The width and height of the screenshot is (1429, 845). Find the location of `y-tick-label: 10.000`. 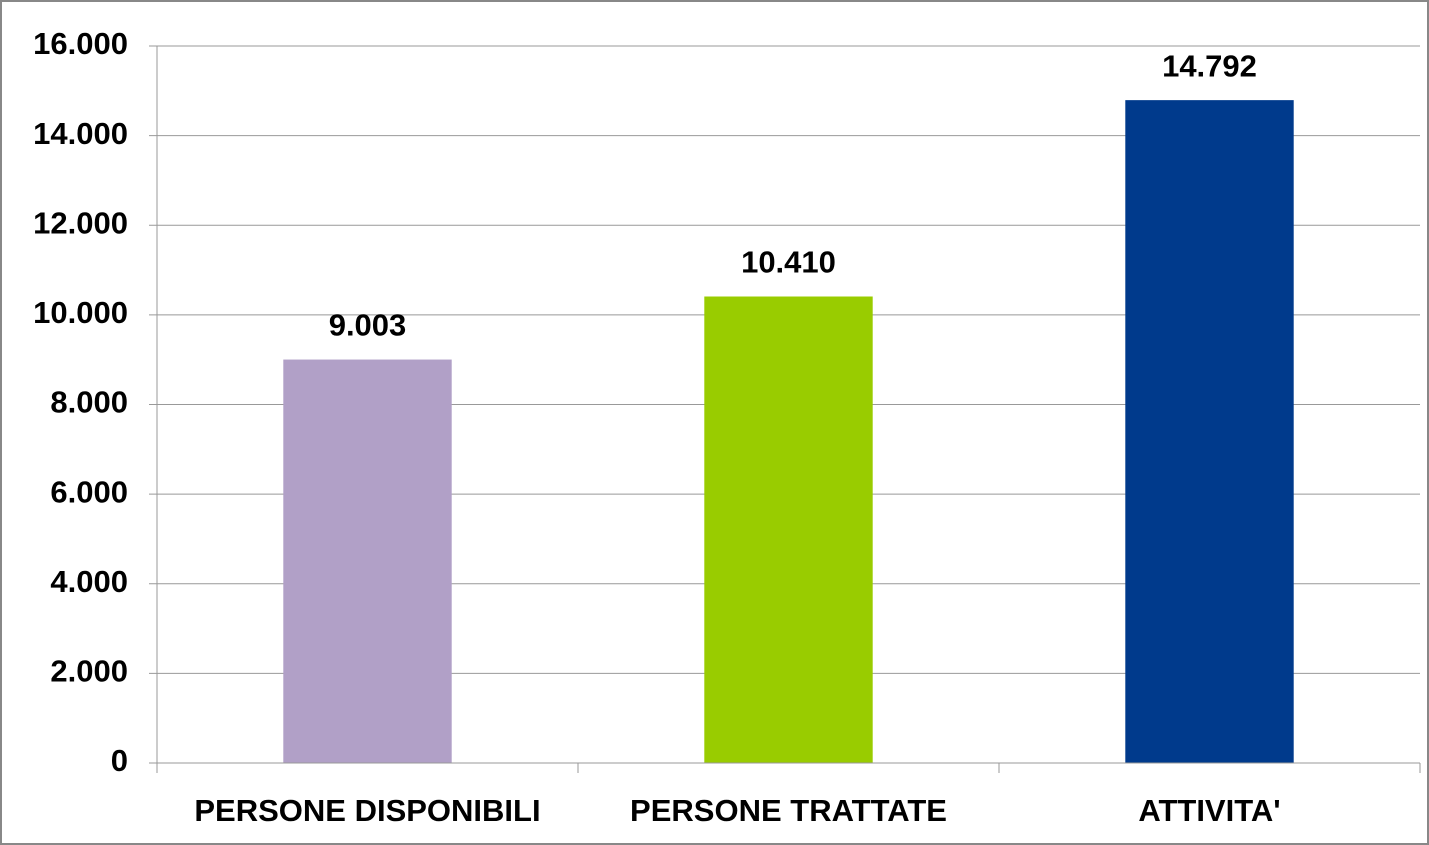

y-tick-label: 10.000 is located at coordinates (80, 312).